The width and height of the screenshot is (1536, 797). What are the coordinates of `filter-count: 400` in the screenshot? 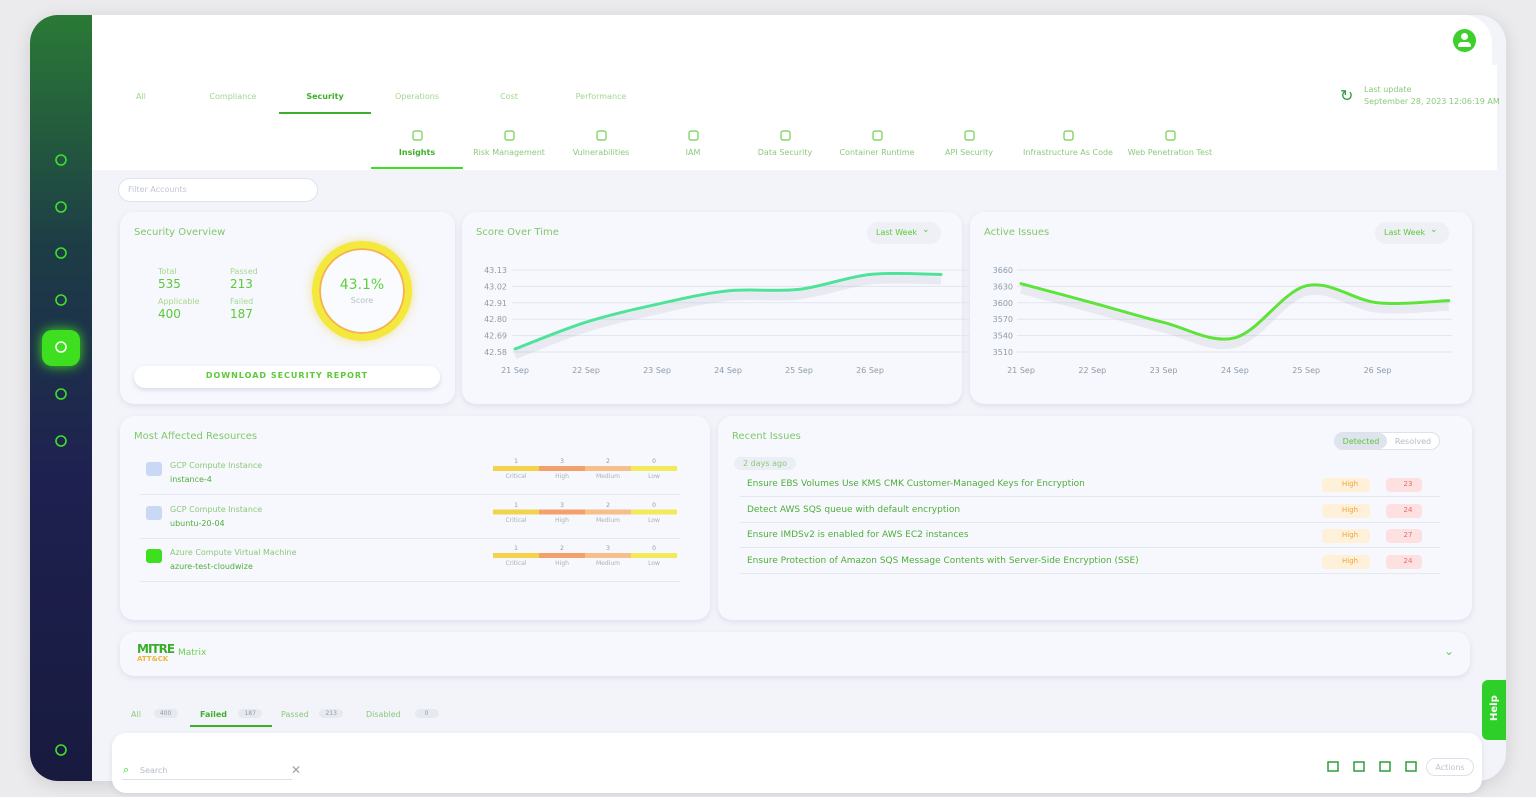 It's located at (165, 713).